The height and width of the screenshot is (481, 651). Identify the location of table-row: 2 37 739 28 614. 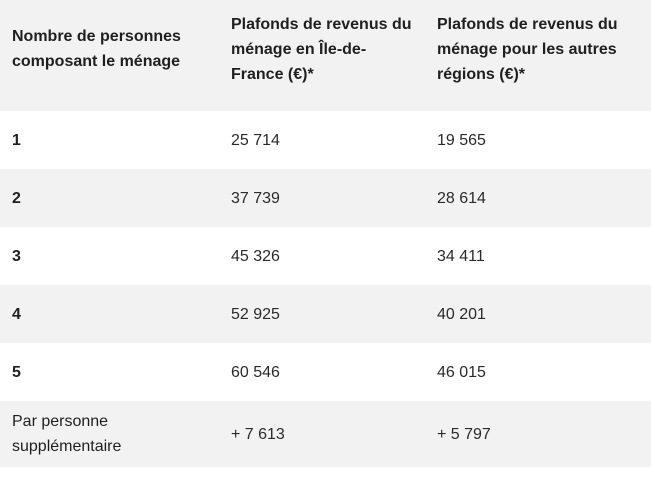
(325, 198).